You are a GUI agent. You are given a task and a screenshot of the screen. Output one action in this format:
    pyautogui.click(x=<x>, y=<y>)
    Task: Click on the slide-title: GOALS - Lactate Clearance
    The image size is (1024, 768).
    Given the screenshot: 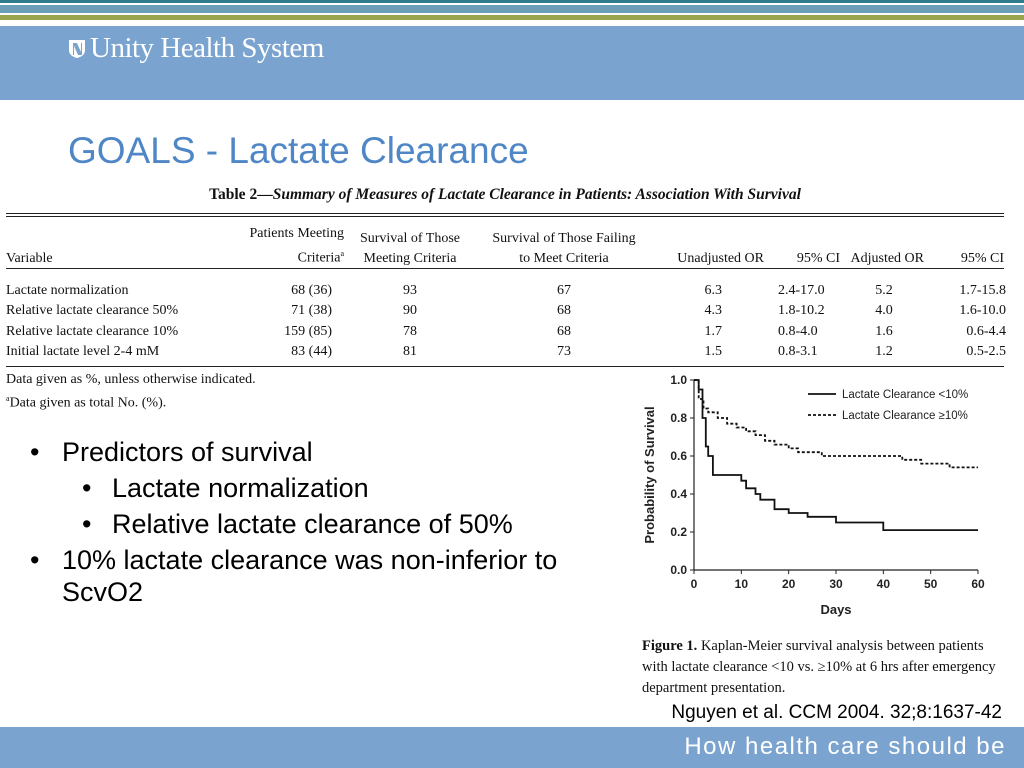 What is the action you would take?
    pyautogui.click(x=298, y=150)
    